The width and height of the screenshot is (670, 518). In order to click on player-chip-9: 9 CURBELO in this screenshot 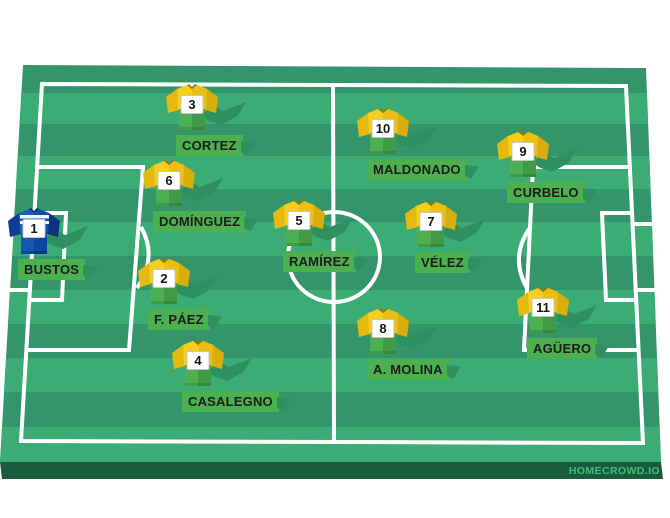, I will do `click(541, 167)`.